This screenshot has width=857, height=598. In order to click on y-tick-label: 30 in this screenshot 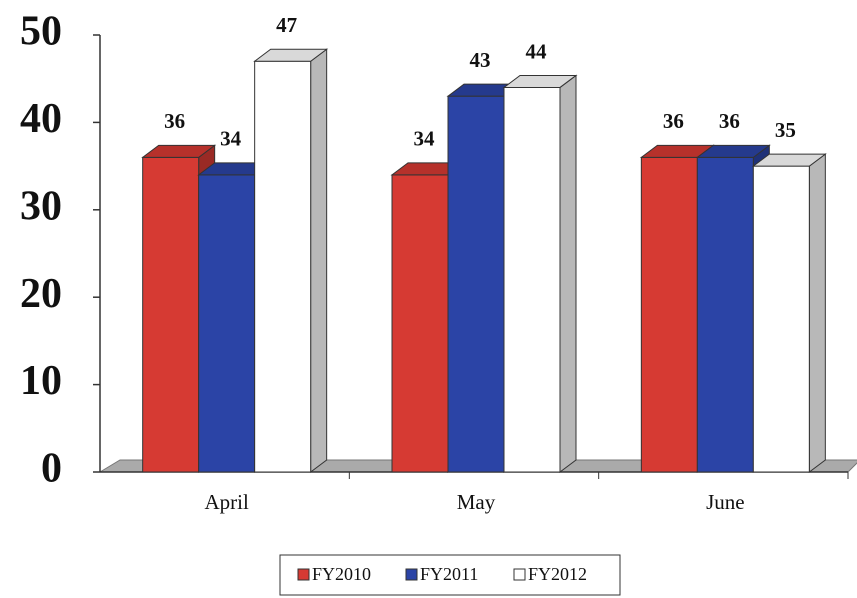, I will do `click(41, 206)`.